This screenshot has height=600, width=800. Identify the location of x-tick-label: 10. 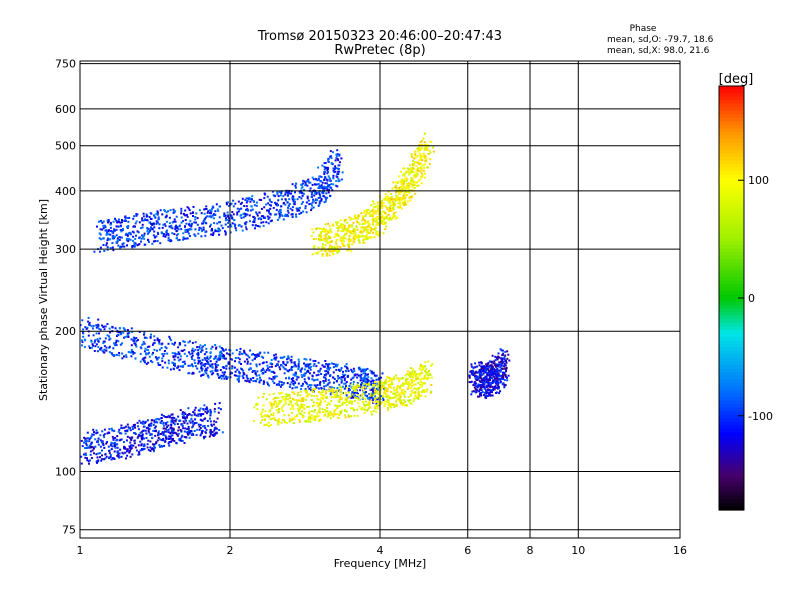
(578, 550).